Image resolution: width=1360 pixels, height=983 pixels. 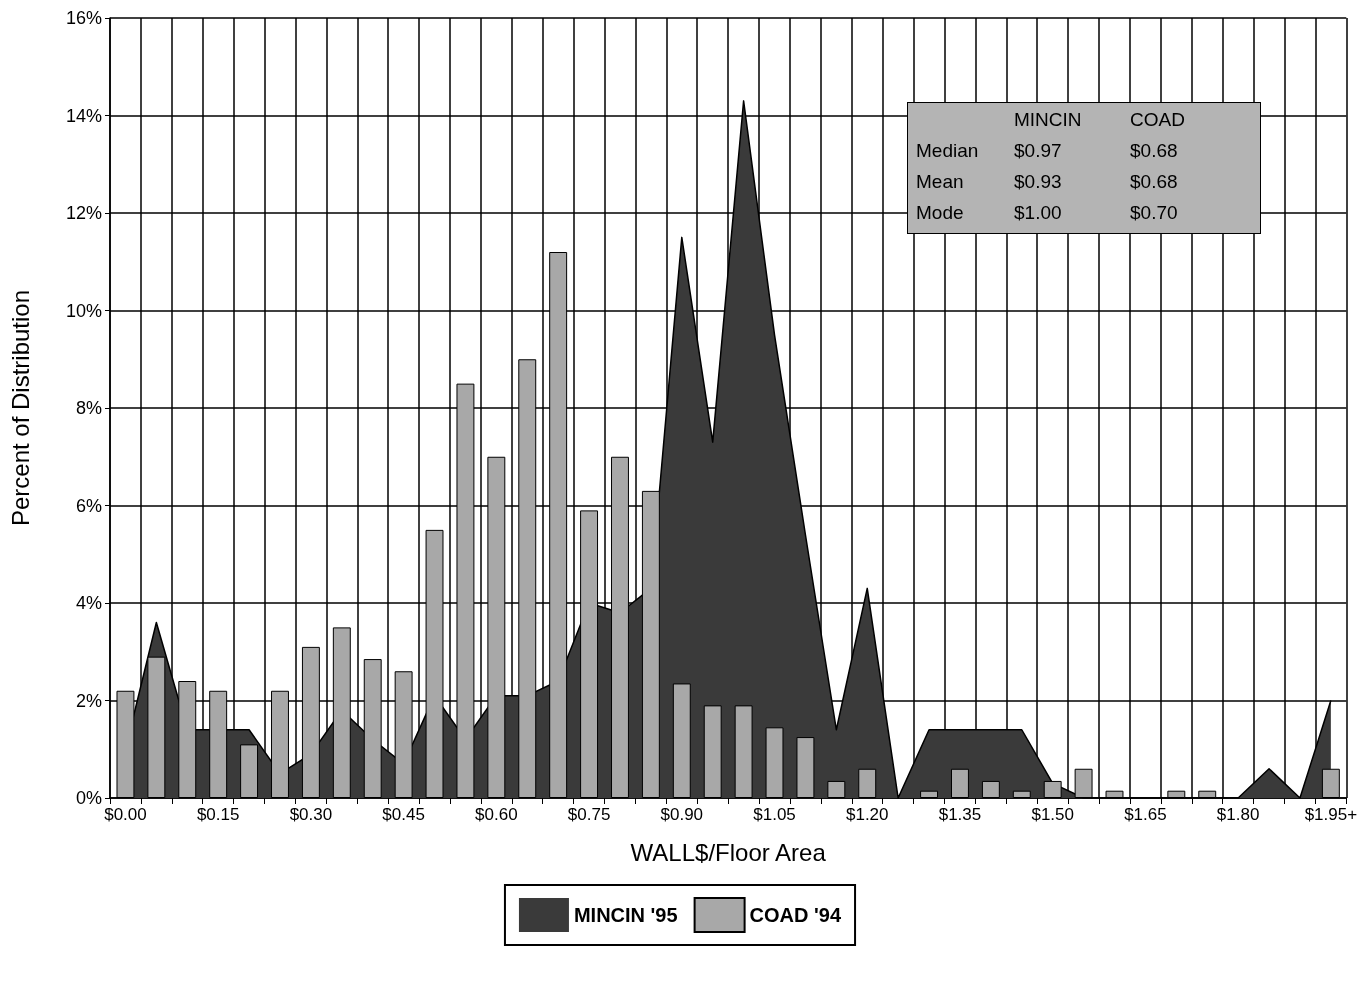 I want to click on x-tick-label: $1.35, so click(x=960, y=814).